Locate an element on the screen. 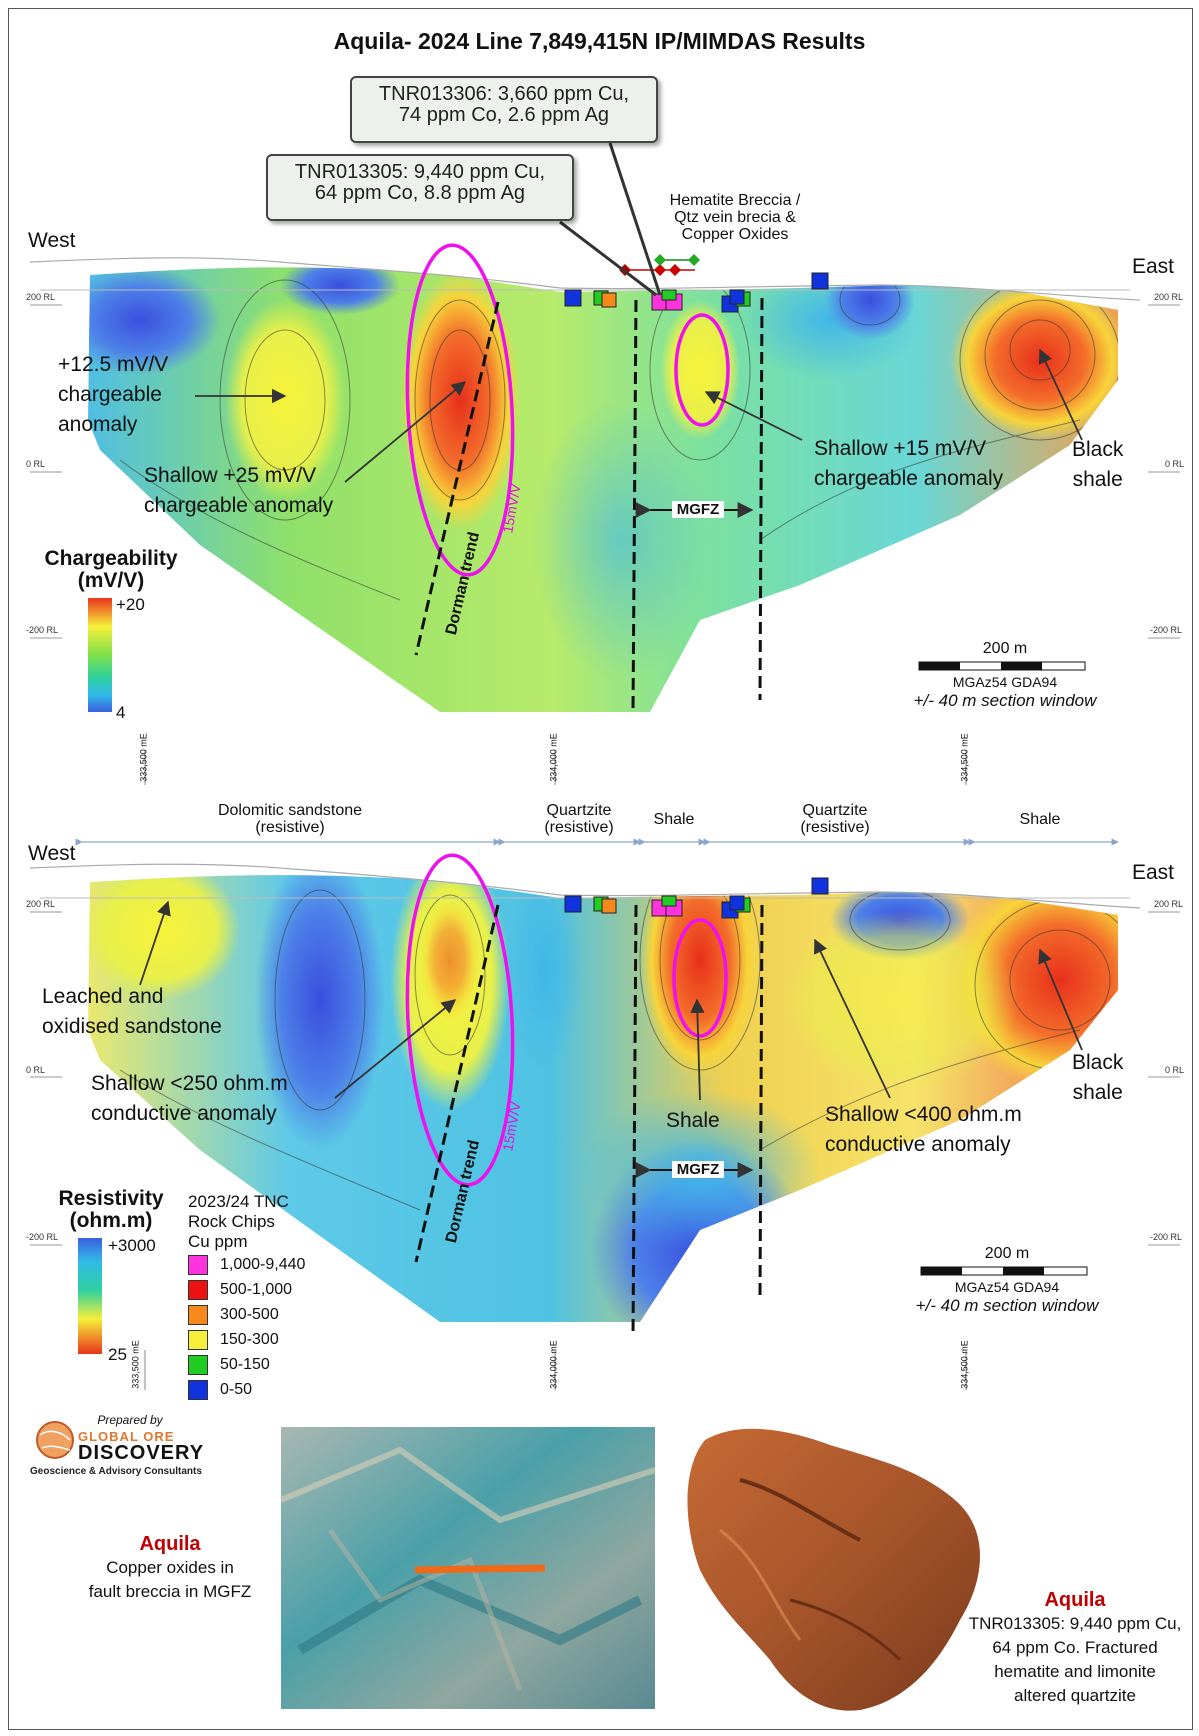 The width and height of the screenshot is (1199, 1736). rl-m200-left-bottom: -200 RL is located at coordinates (42, 1237).